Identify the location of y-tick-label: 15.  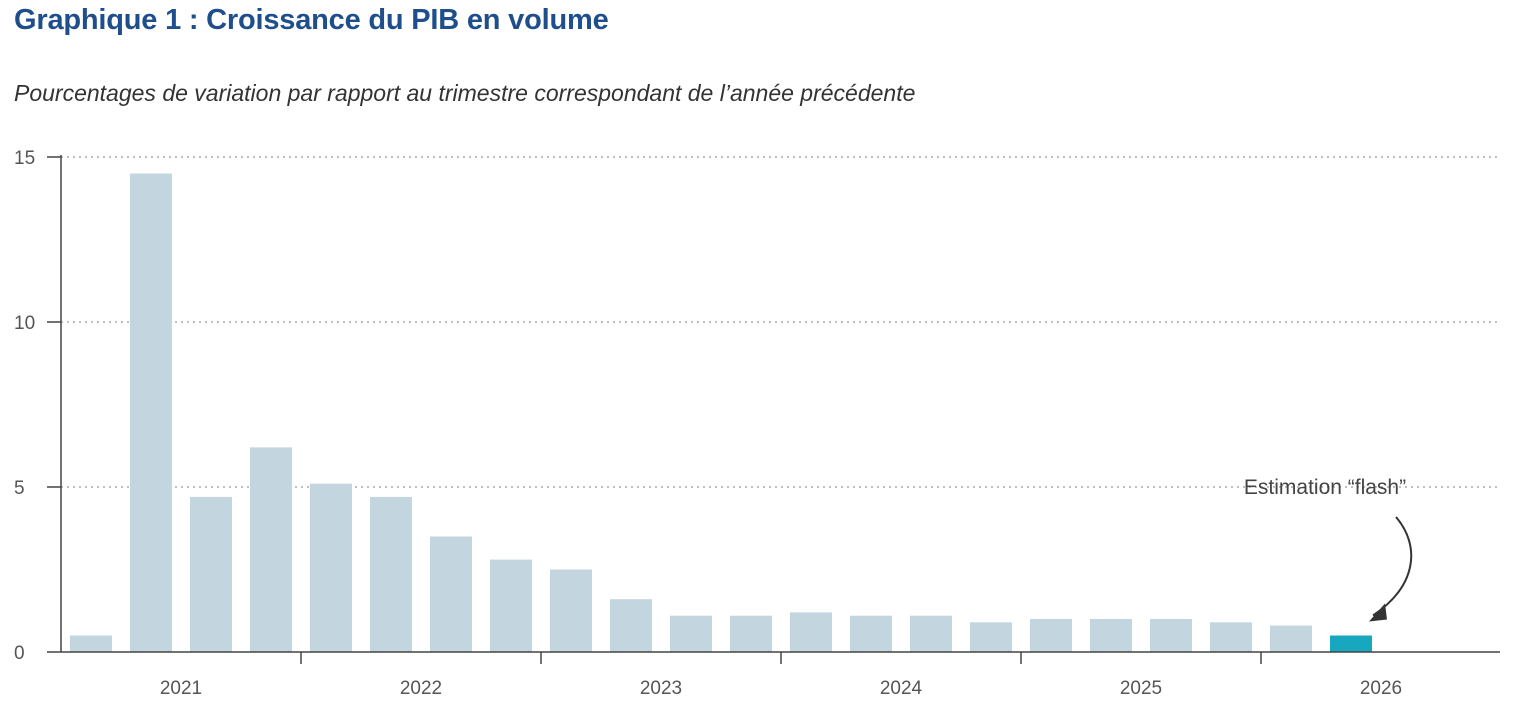
(24, 158).